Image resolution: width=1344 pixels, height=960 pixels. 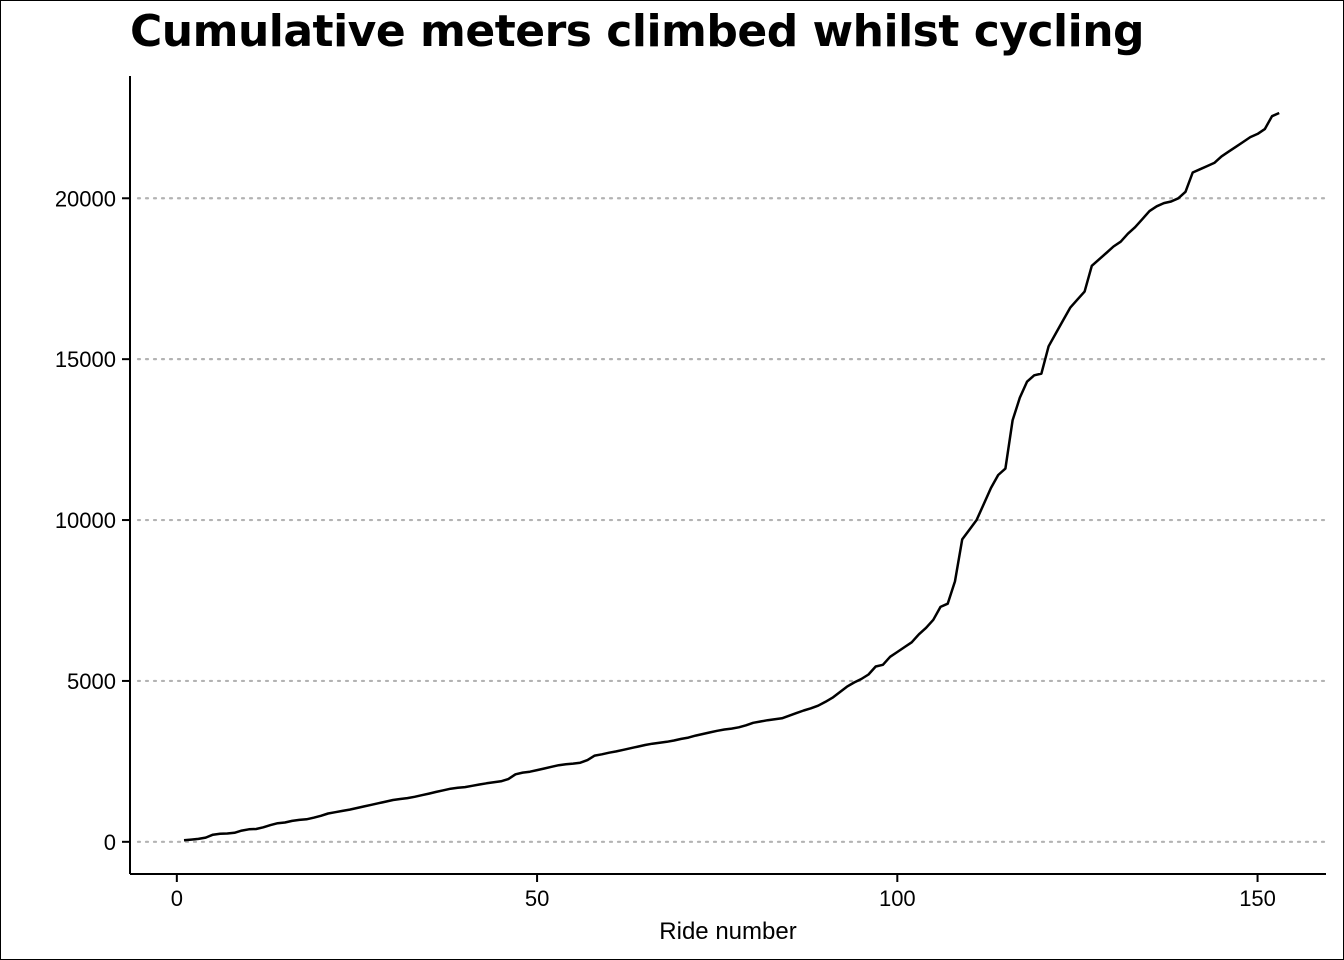 I want to click on x-tick-label: 150, so click(x=1257, y=898).